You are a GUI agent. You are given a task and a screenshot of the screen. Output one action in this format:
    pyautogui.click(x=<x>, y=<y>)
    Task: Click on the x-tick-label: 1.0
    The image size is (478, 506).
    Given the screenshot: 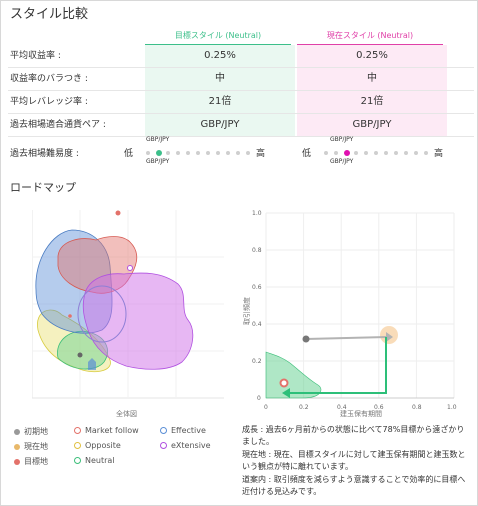 What is the action you would take?
    pyautogui.click(x=452, y=407)
    